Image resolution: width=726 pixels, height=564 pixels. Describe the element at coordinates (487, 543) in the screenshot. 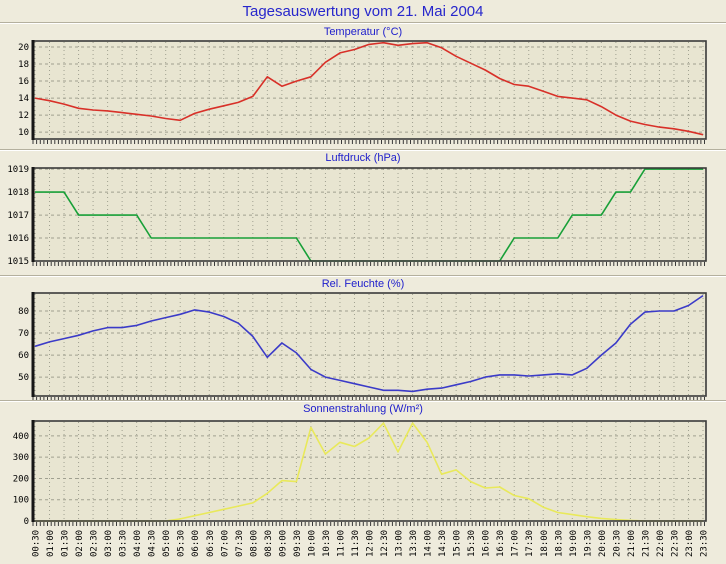

I see `x-tick-label: 16:00` at that location.